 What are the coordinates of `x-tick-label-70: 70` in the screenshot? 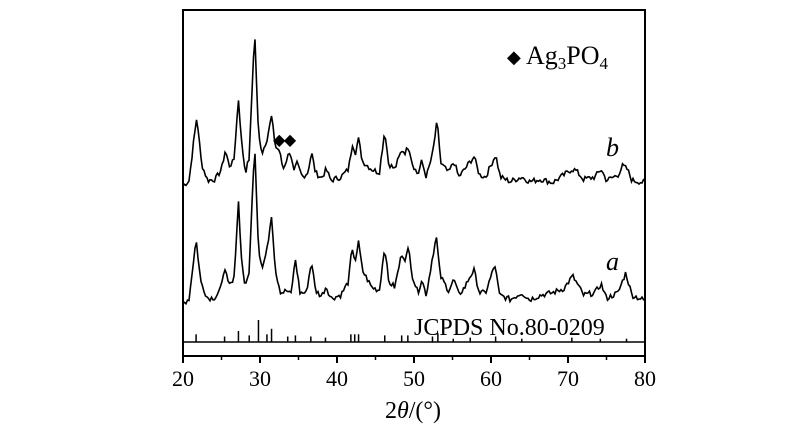 It's located at (568, 378).